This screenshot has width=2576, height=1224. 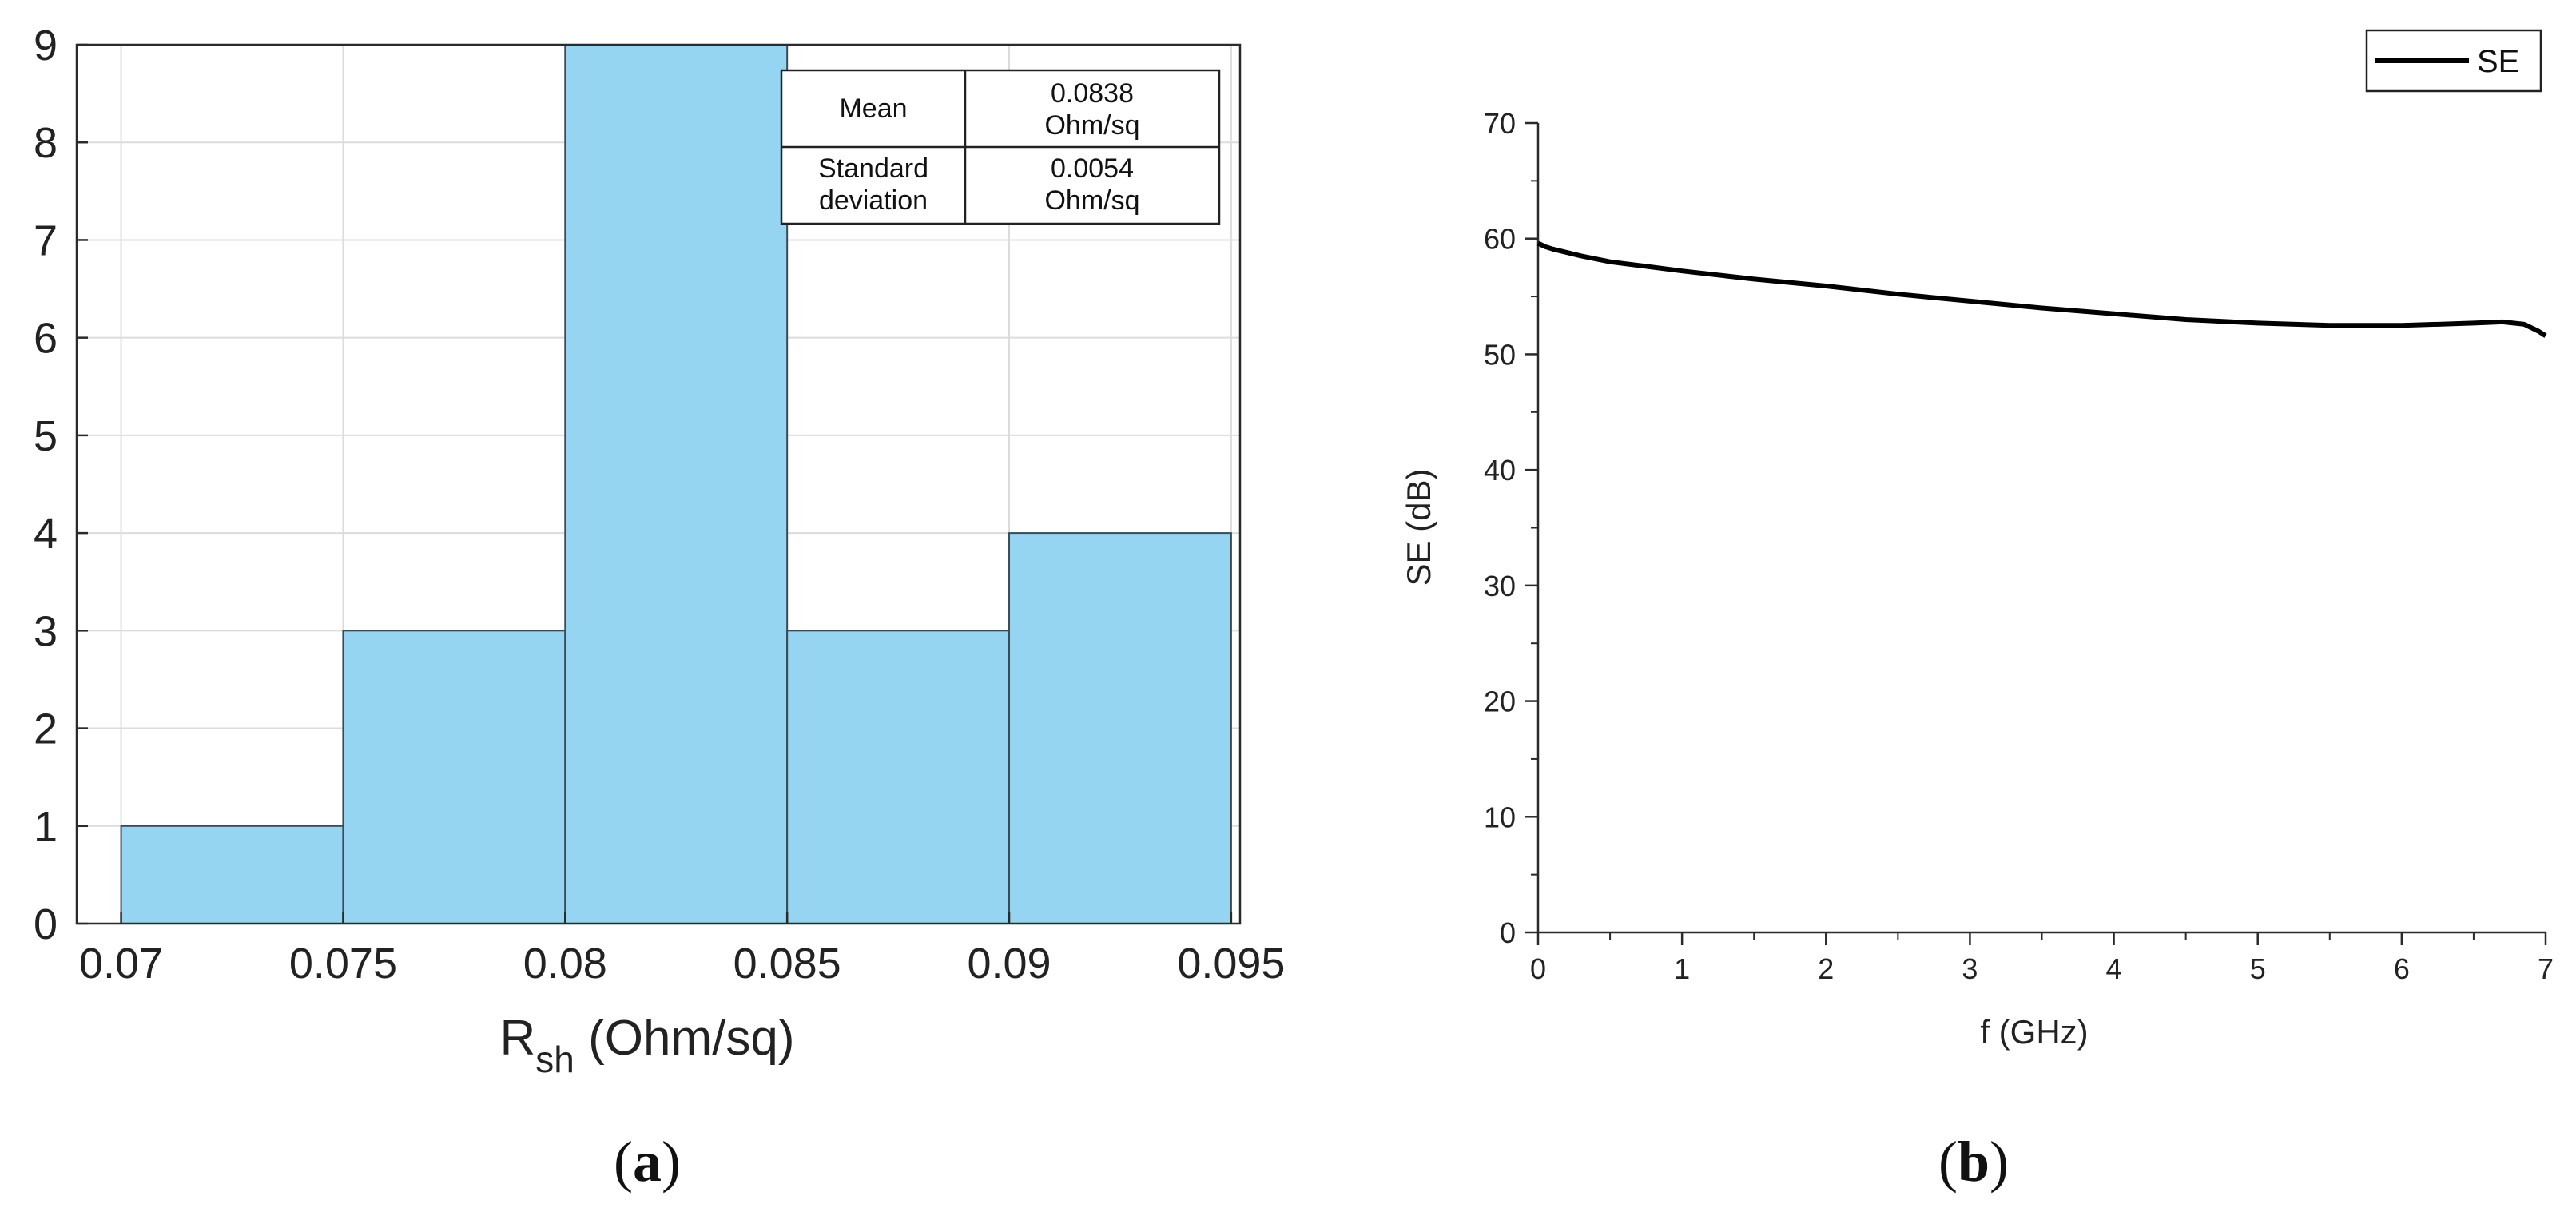 I want to click on line-chart-y-axis-label: SE (dB), so click(x=1418, y=527).